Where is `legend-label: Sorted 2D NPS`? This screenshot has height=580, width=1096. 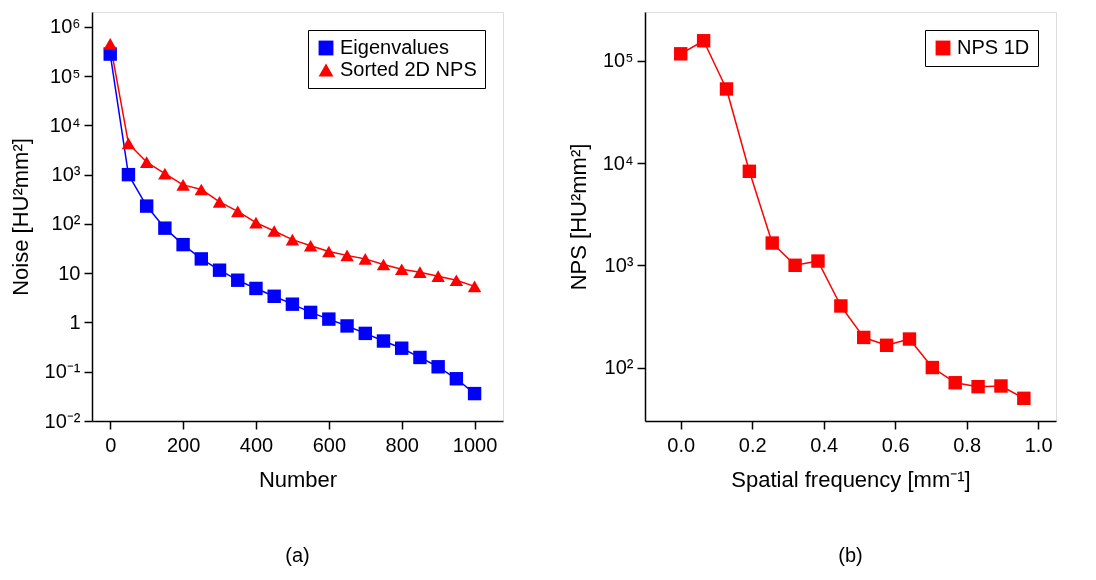
legend-label: Sorted 2D NPS is located at coordinates (408, 69).